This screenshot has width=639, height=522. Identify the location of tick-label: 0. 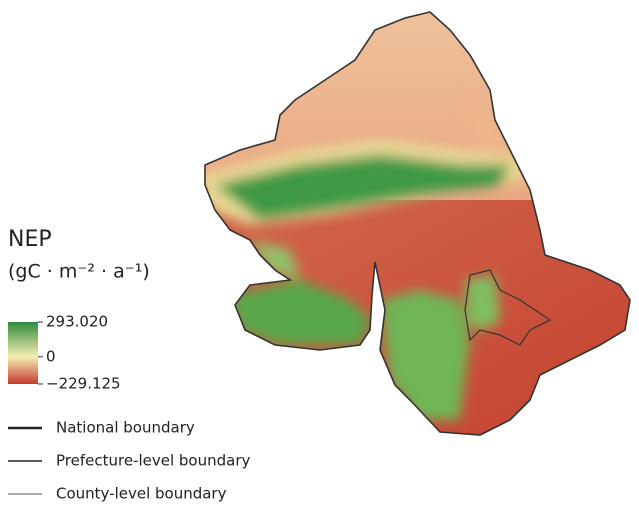
(51, 356).